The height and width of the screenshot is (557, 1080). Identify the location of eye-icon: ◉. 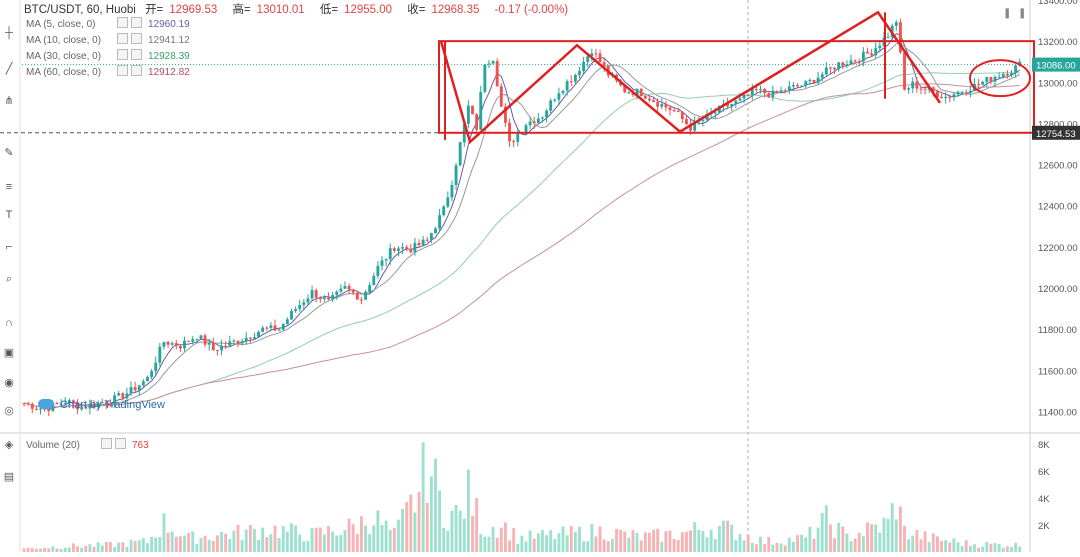
(9, 383).